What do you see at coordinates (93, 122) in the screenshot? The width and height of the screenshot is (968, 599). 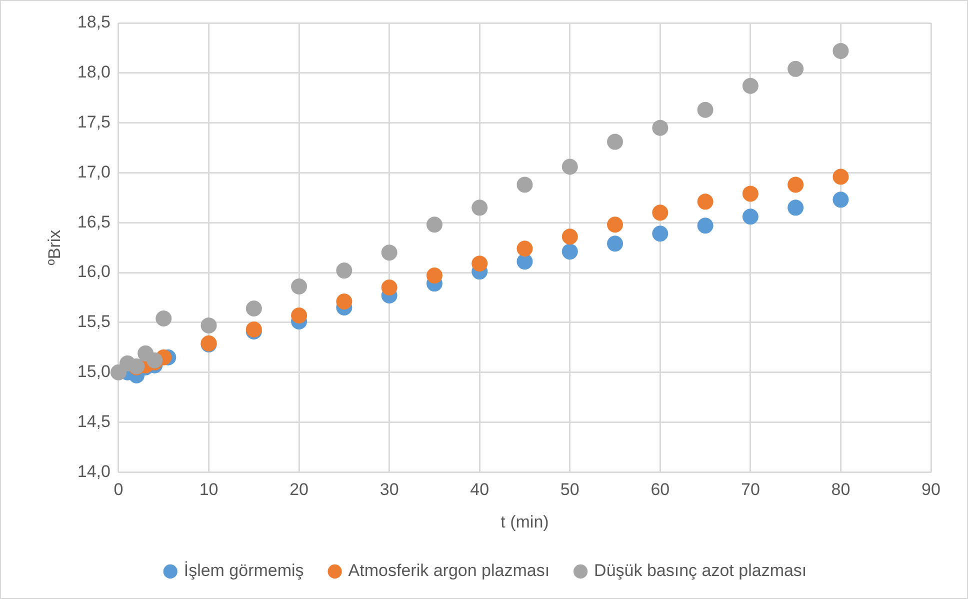 I see `y-tick-label: 17,5` at bounding box center [93, 122].